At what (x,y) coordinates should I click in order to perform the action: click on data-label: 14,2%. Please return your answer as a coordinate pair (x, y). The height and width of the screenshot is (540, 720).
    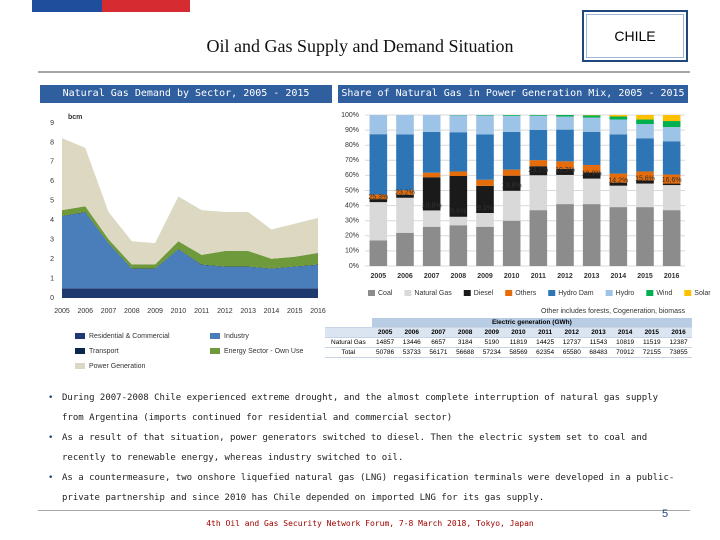
    Looking at the image, I should click on (618, 181).